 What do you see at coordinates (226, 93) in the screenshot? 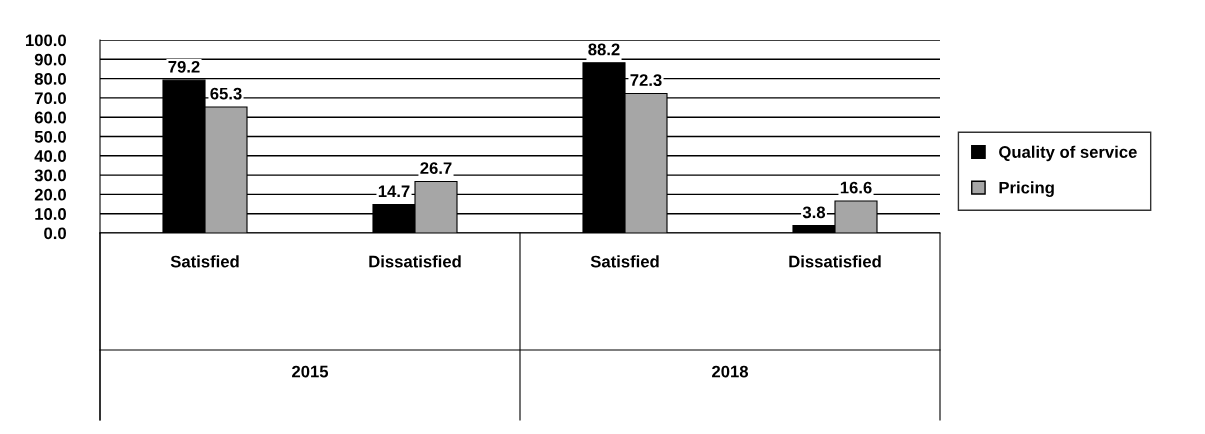
I see `data-label: 65.3` at bounding box center [226, 93].